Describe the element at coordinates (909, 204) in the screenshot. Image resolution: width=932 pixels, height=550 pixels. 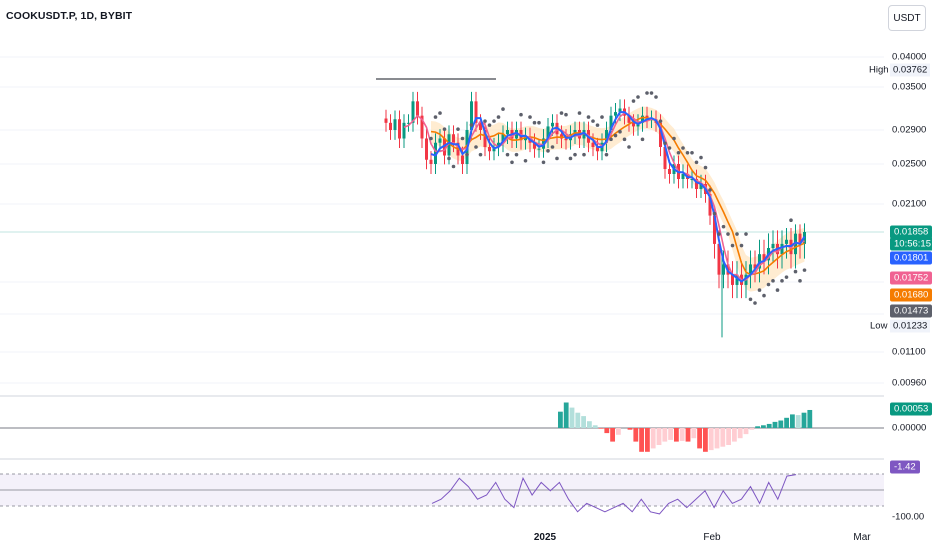
I see `price-tick: 0.02100` at that location.